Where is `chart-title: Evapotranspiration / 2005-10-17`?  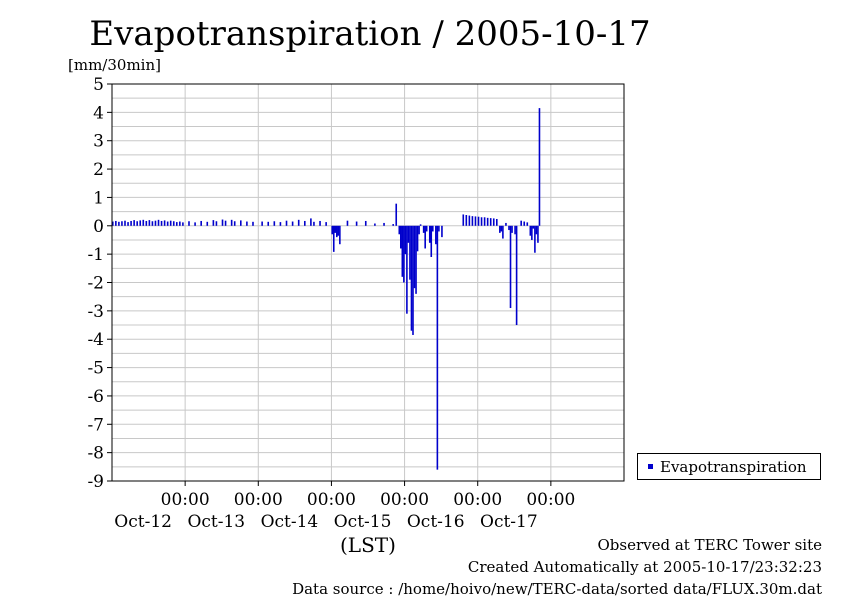
chart-title: Evapotranspiration / 2005-10-17 is located at coordinates (370, 34).